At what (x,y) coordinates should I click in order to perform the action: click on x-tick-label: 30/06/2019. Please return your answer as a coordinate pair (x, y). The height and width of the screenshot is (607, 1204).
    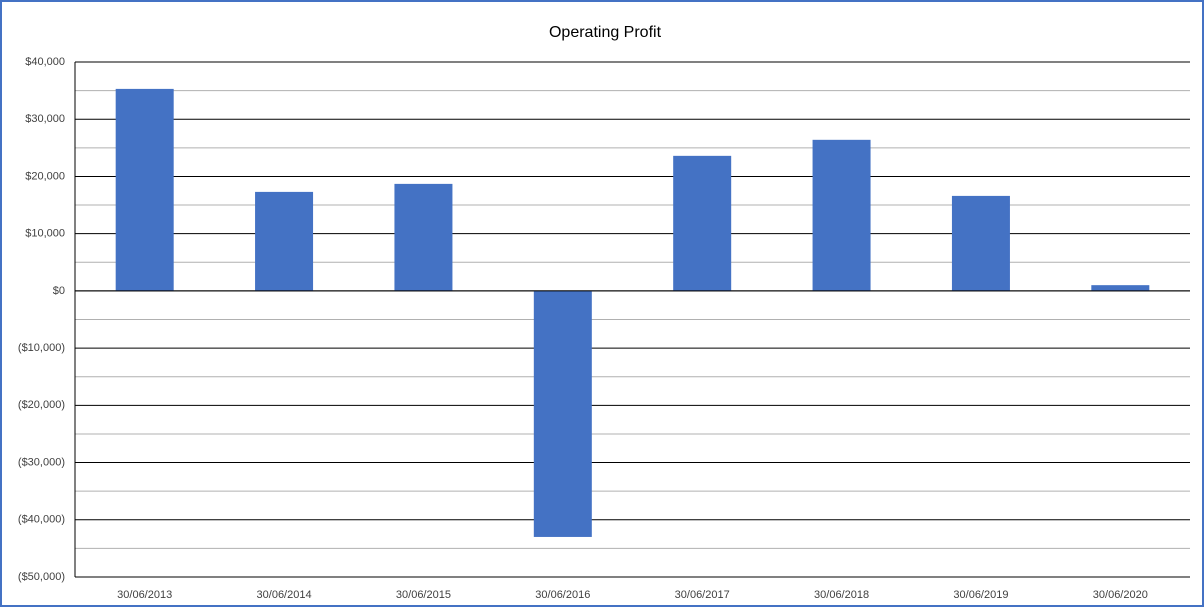
    Looking at the image, I should click on (980, 595).